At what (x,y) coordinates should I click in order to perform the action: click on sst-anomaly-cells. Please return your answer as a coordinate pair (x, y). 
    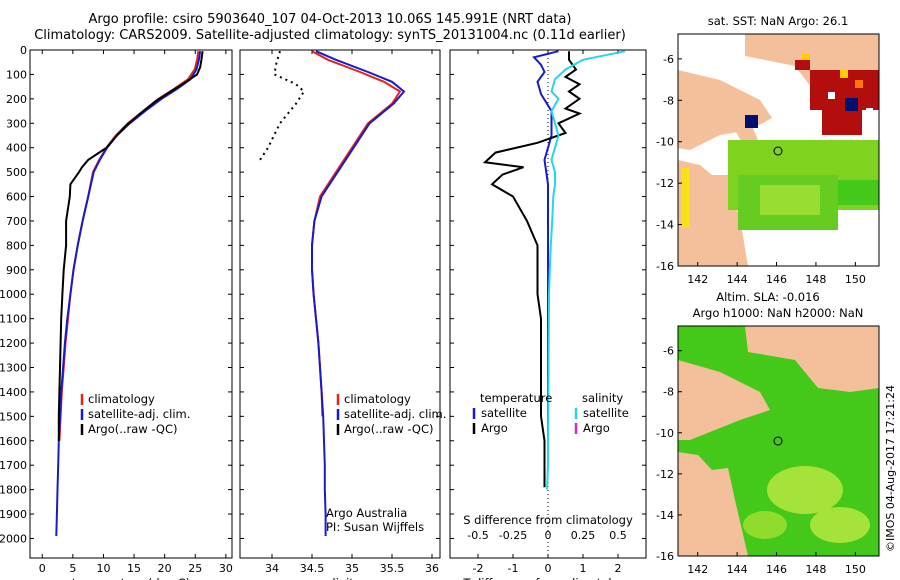
    Looking at the image, I should click on (812, 94).